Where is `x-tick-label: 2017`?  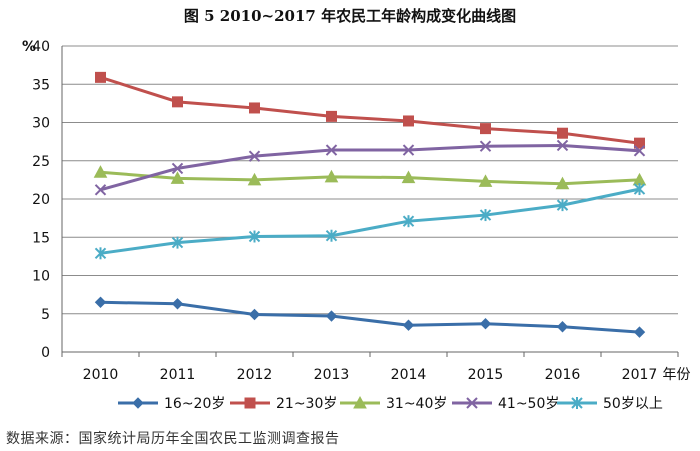 x-tick-label: 2017 is located at coordinates (640, 375).